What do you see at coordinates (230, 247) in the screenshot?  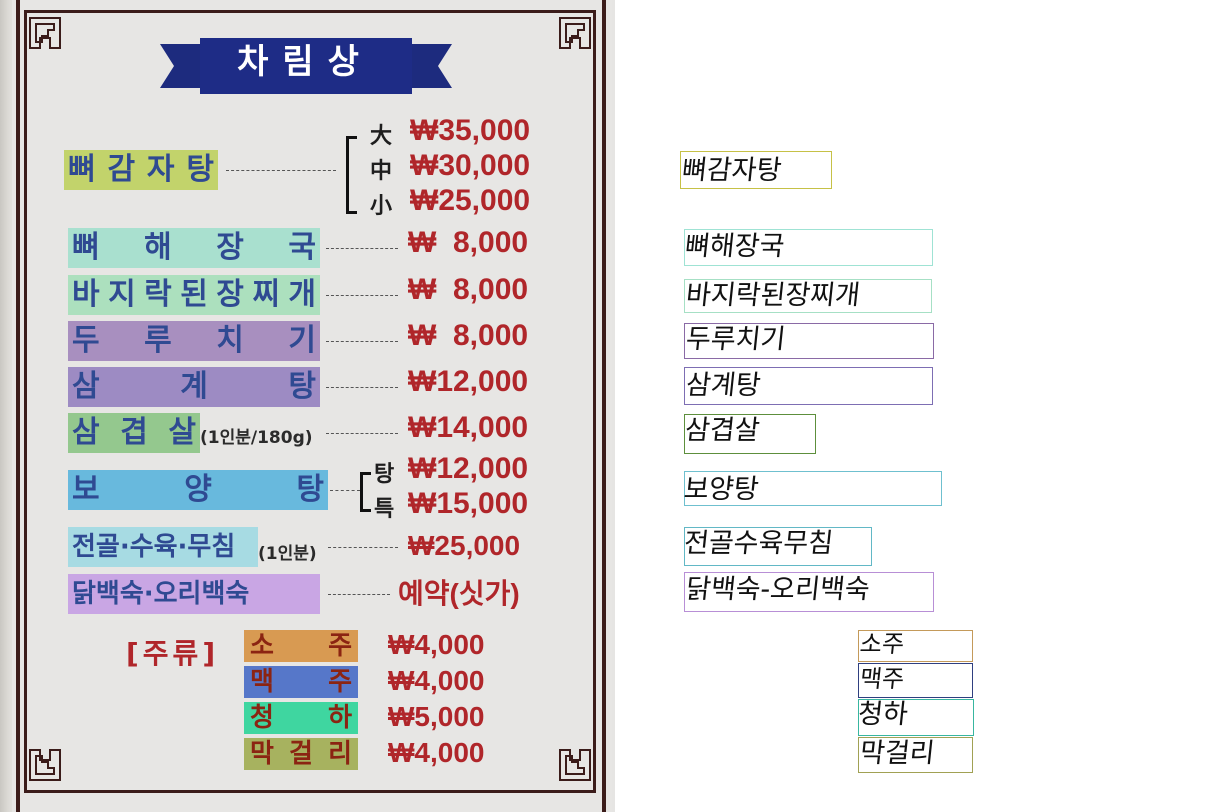 I see `menu-item-char: 장` at bounding box center [230, 247].